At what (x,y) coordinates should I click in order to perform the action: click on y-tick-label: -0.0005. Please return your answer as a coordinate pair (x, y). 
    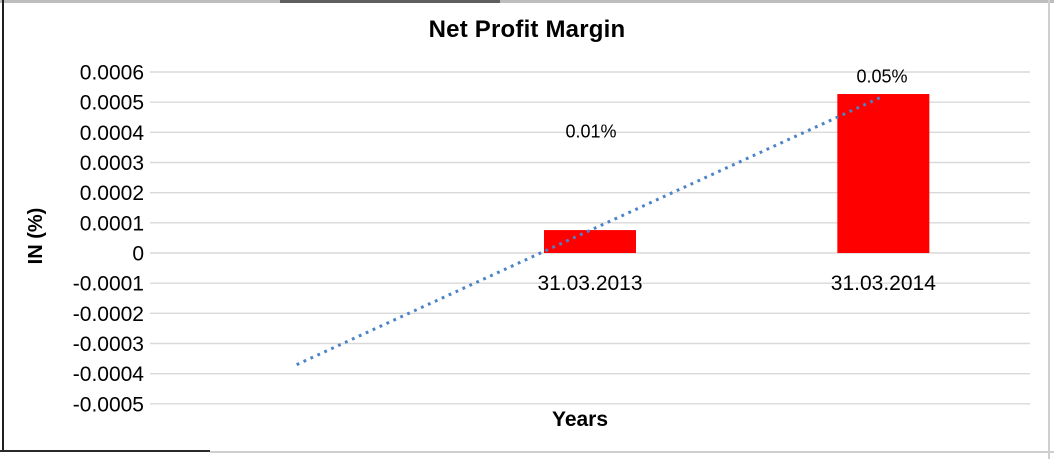
    Looking at the image, I should click on (108, 404).